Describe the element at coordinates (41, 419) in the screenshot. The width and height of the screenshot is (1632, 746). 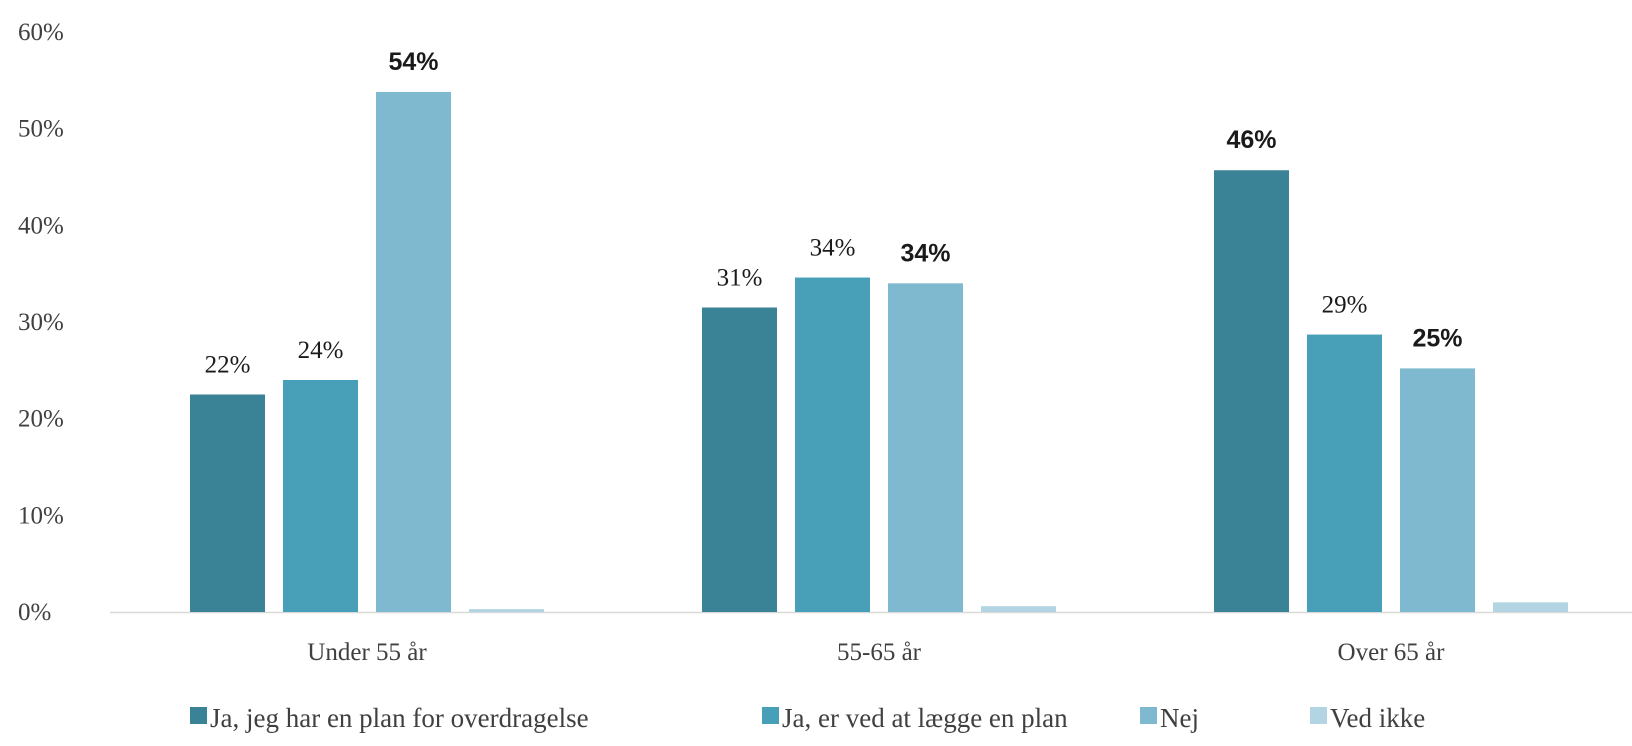
I see `y-tick-label: 20%` at that location.